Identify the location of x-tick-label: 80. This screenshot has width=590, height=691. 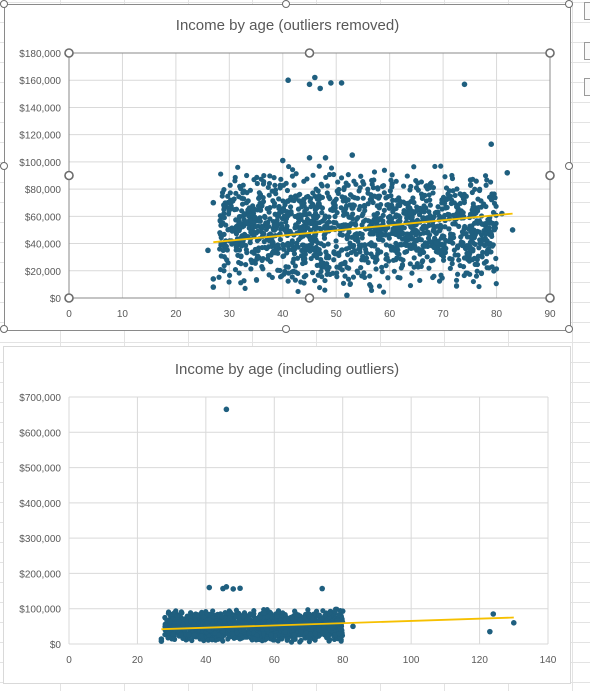
(497, 314).